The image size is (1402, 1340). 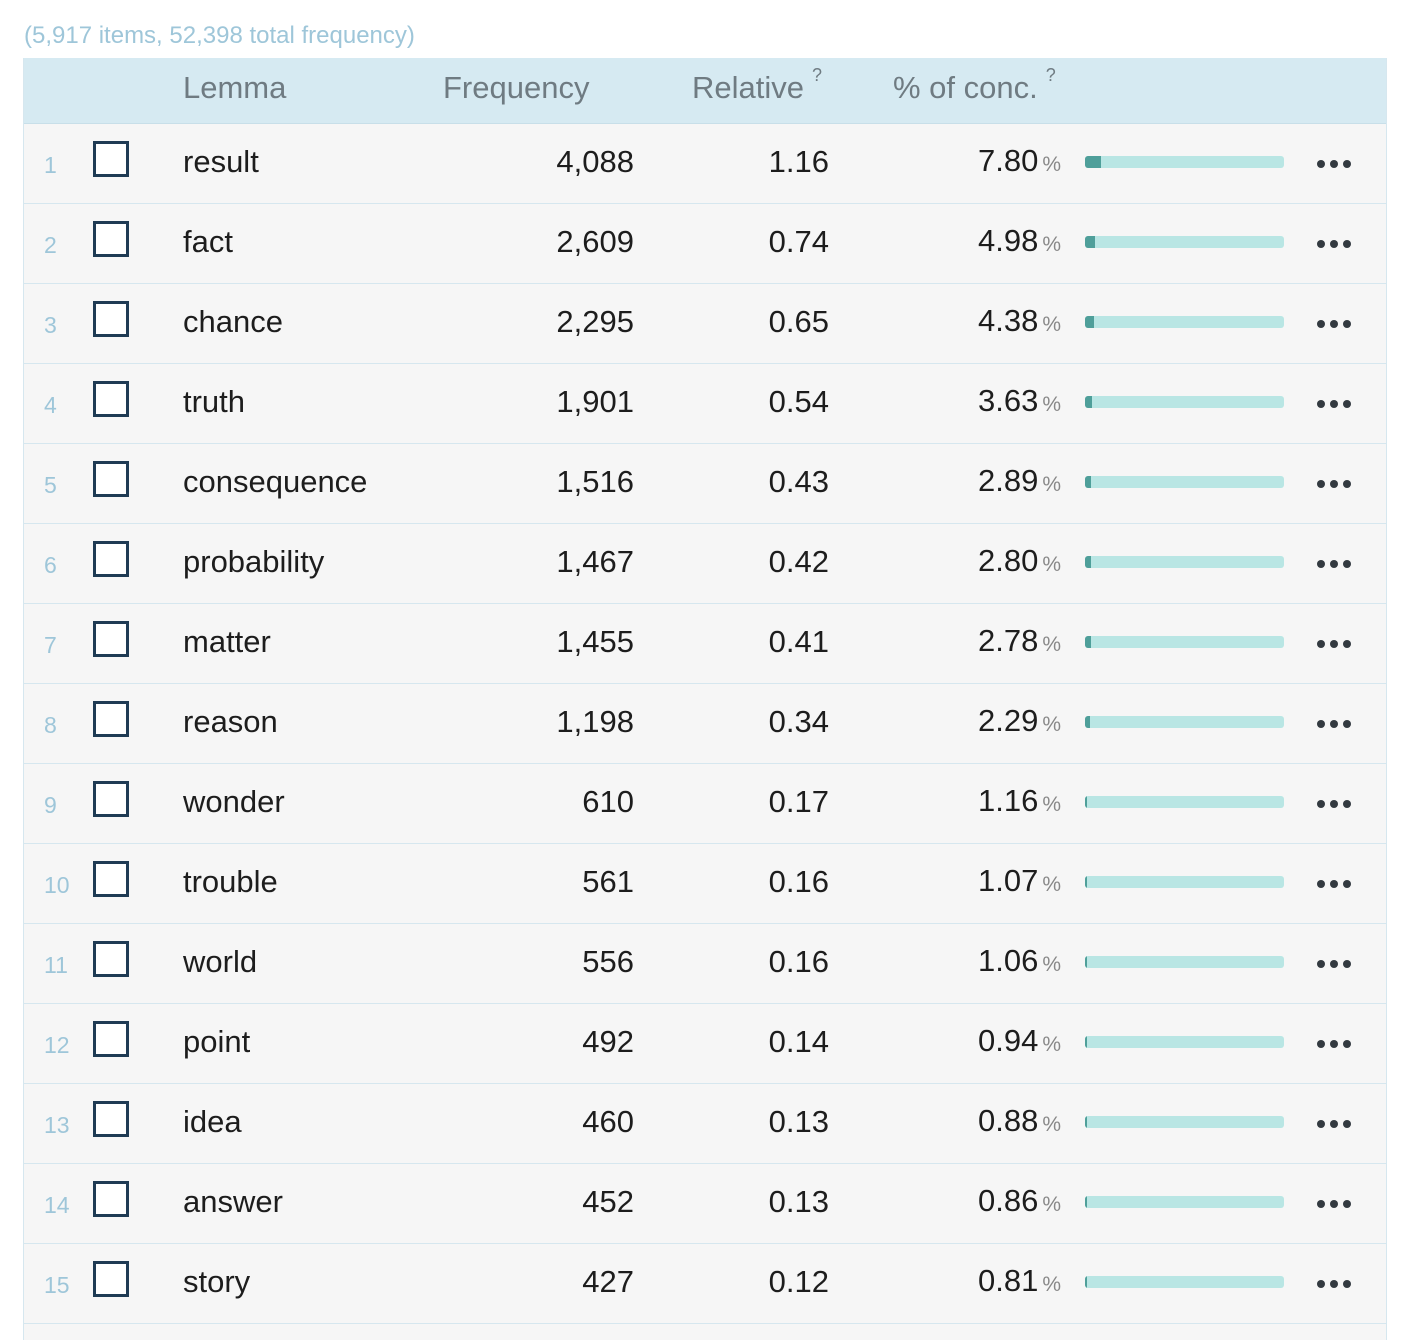 I want to click on frequency-cell: 1,516, so click(x=595, y=481).